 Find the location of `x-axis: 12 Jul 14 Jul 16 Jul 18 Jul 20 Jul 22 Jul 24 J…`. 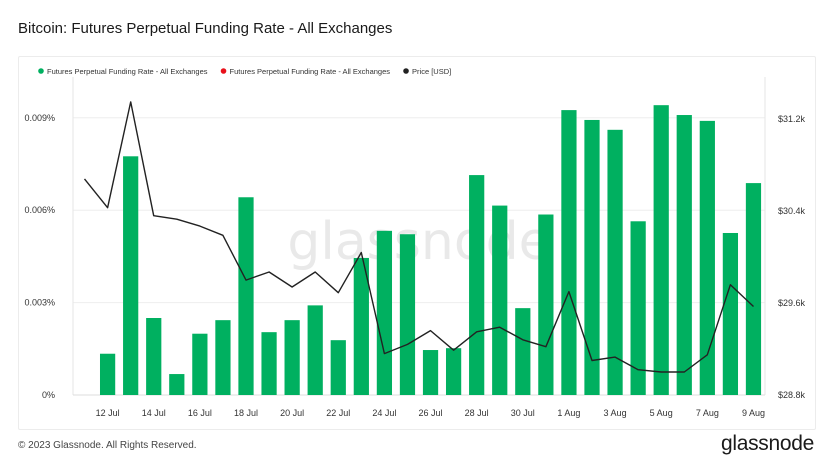

x-axis: 12 Jul 14 Jul 16 Jul 18 Jul 20 Jul 22 Jul 24 J… is located at coordinates (430, 413).